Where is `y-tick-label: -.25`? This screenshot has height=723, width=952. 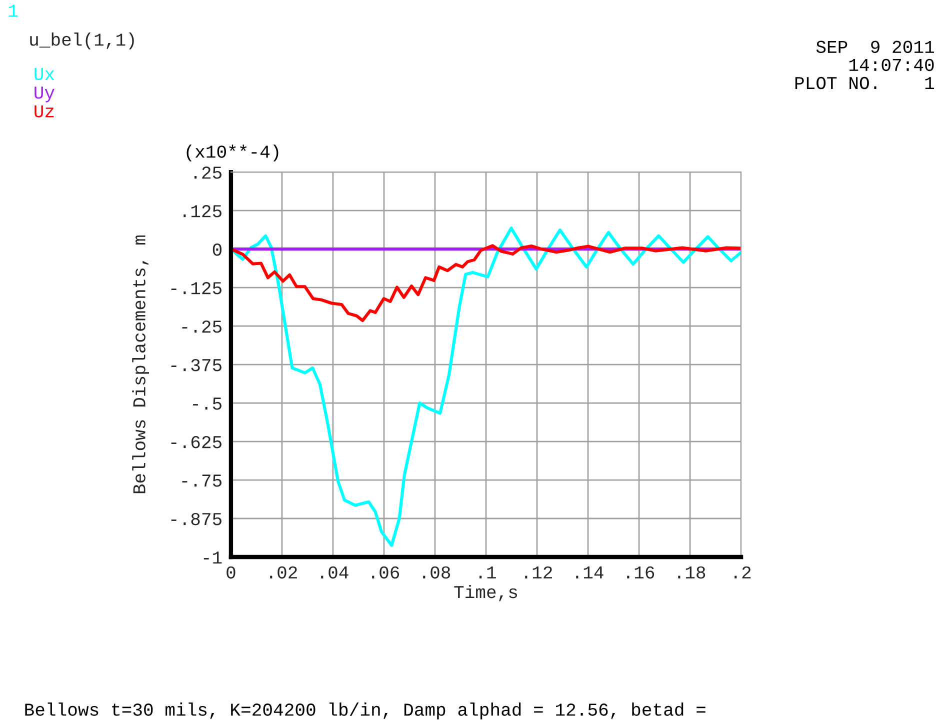 y-tick-label: -.25 is located at coordinates (202, 326).